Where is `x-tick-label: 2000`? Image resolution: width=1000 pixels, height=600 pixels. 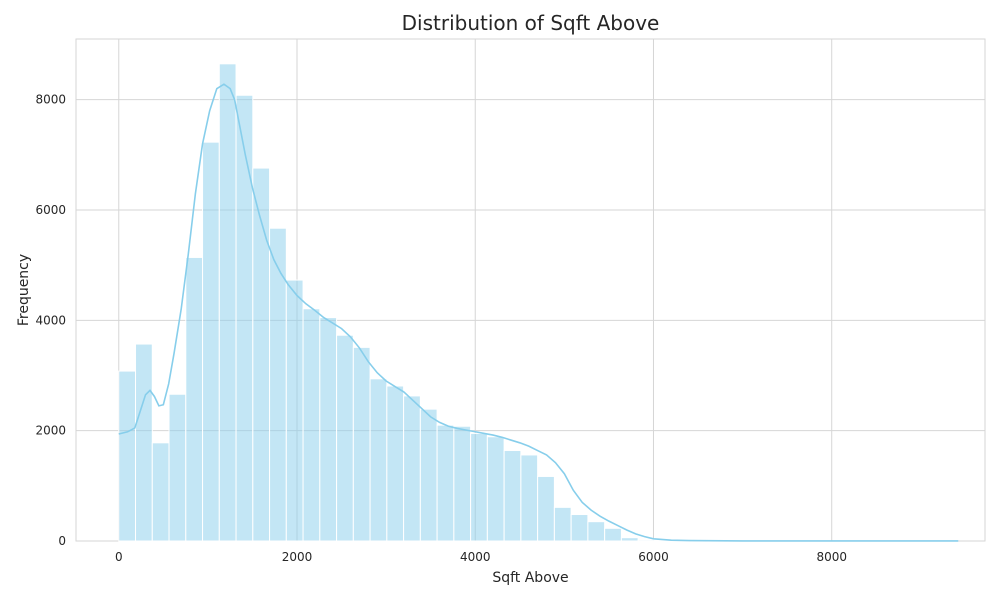
x-tick-label: 2000 is located at coordinates (297, 557).